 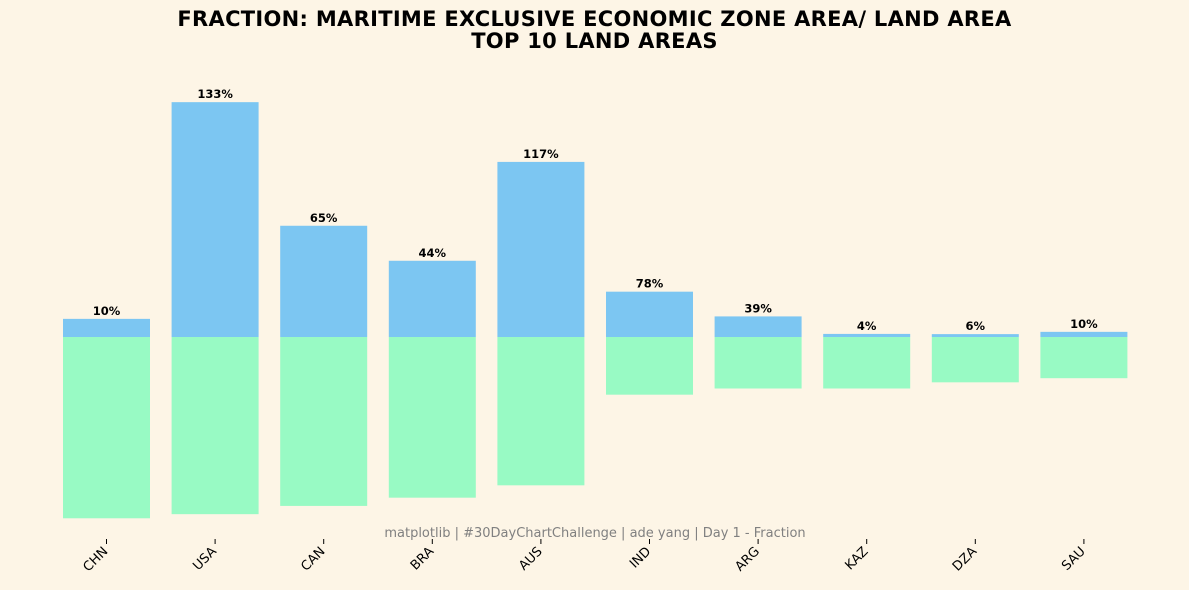 What do you see at coordinates (215, 426) in the screenshot?
I see `lower-bar-usa` at bounding box center [215, 426].